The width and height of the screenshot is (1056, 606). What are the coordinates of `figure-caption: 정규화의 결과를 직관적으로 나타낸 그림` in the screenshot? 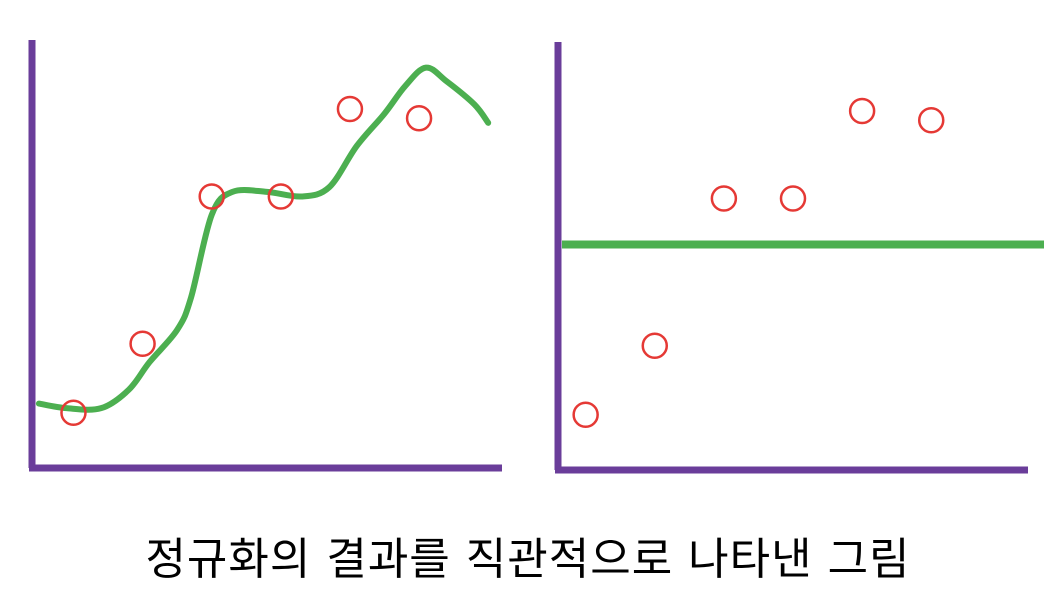 It's located at (528, 559).